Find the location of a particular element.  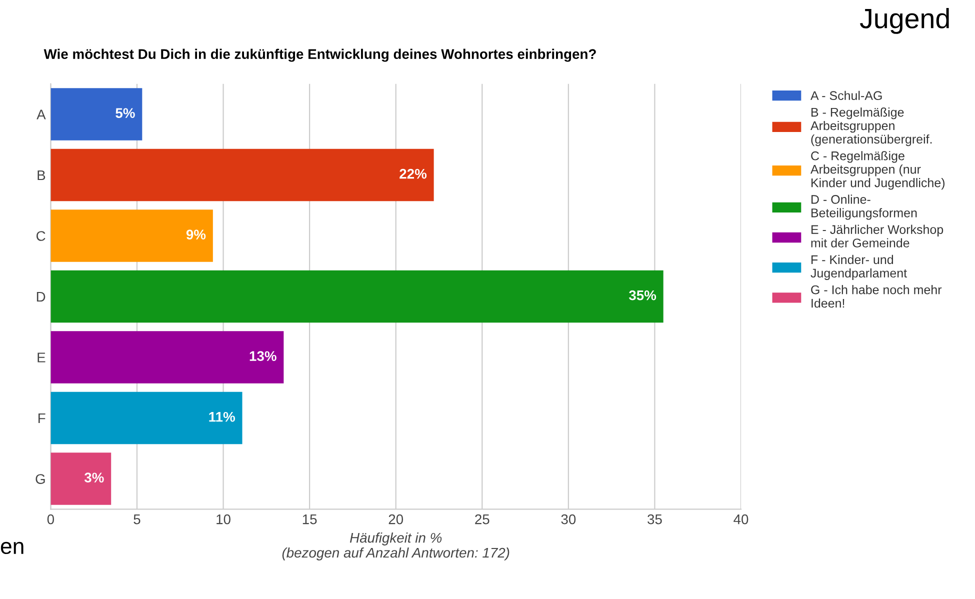

x-tick-label: 15 is located at coordinates (309, 519).